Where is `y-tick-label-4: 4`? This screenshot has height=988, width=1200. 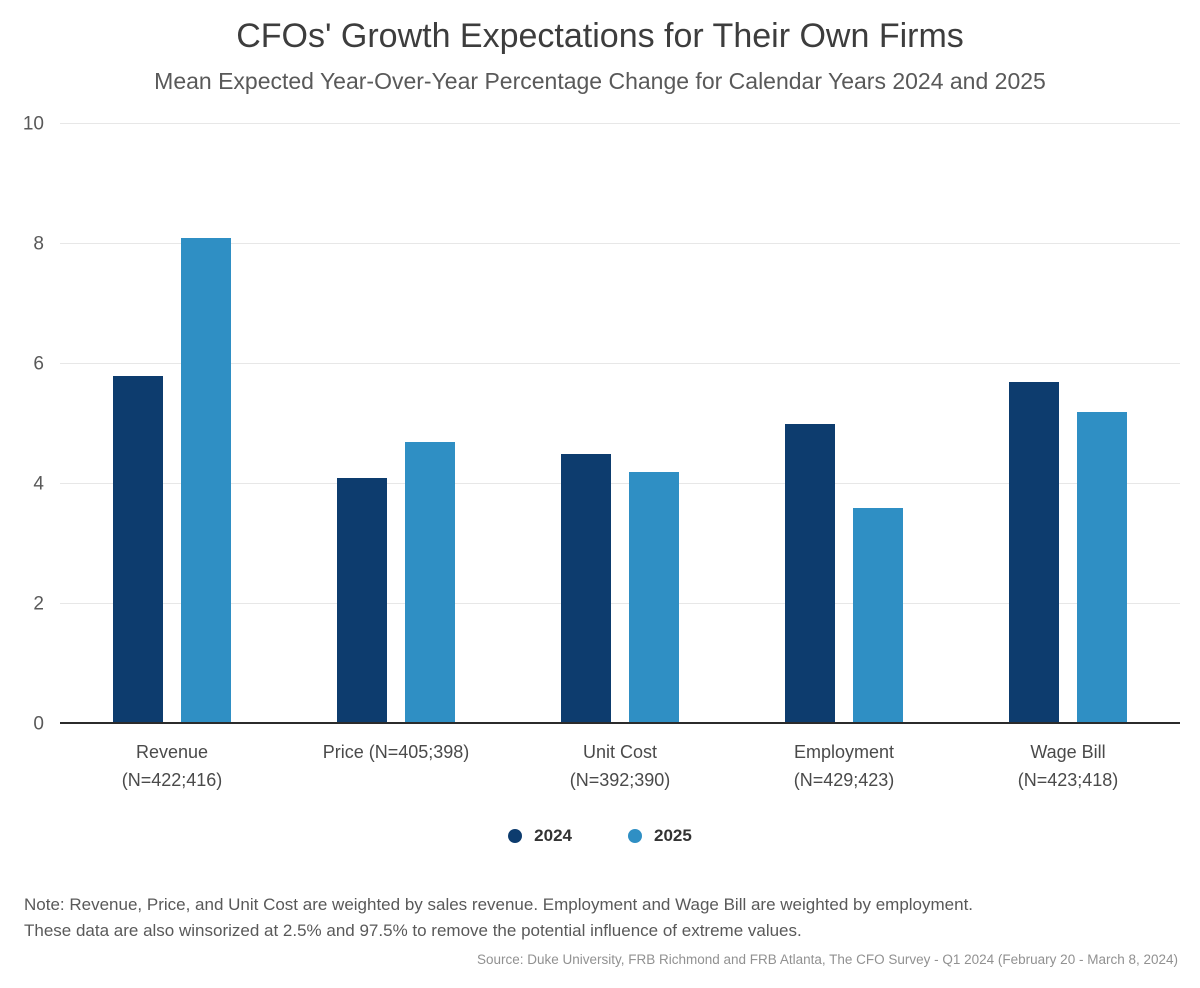
y-tick-label-4: 4 is located at coordinates (38, 484).